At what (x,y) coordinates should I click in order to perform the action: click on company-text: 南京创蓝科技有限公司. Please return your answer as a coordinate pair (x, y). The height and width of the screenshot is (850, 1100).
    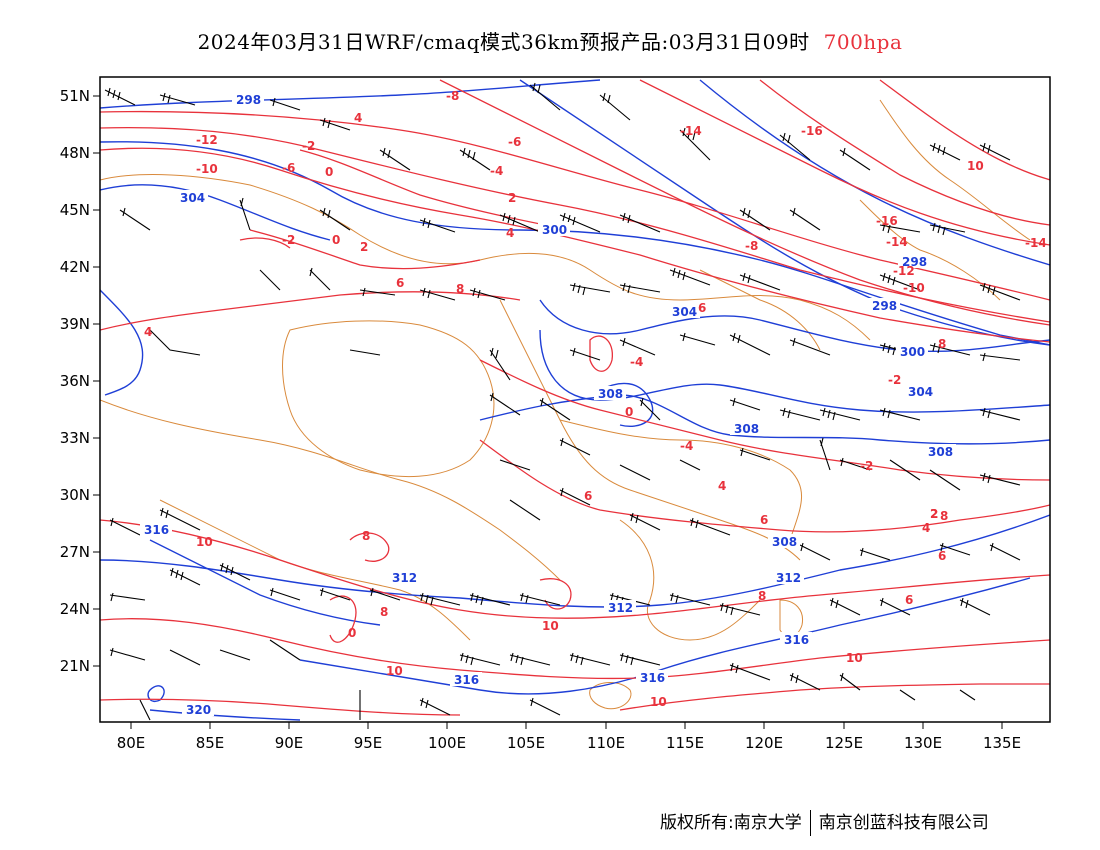
    Looking at the image, I should click on (903, 823).